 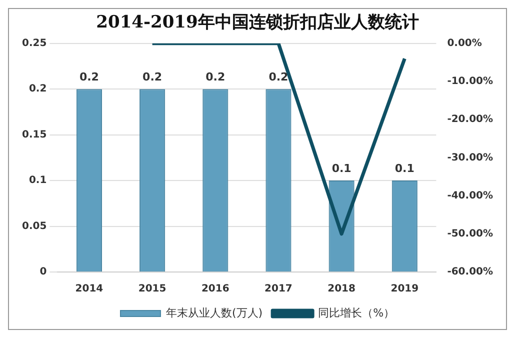 What do you see at coordinates (342, 289) in the screenshot?
I see `x-tick-label: 2018` at bounding box center [342, 289].